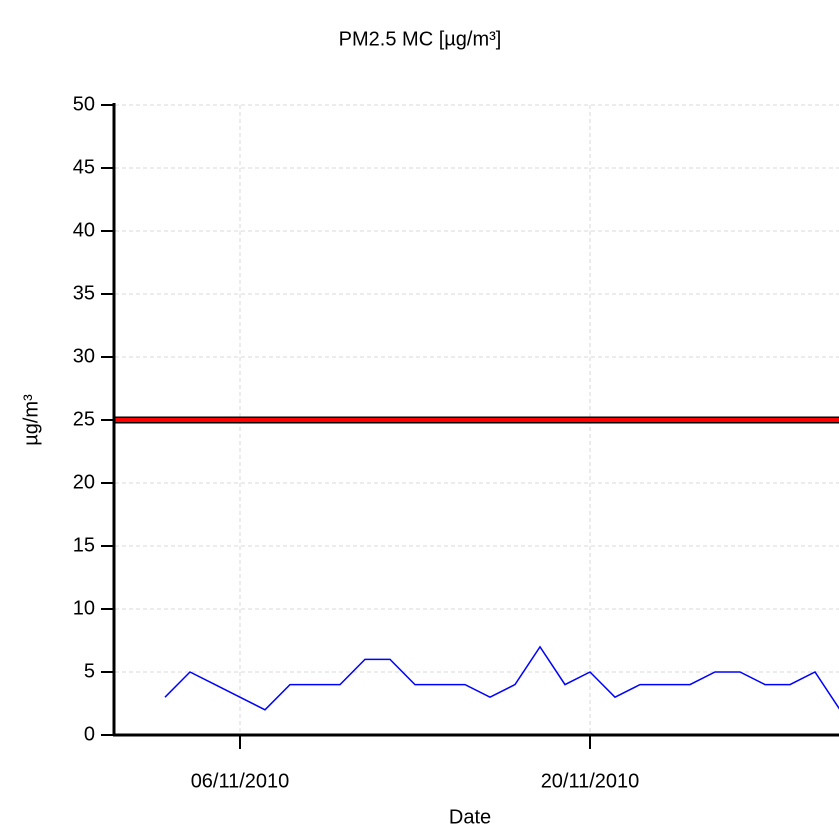  I want to click on y-tick-label: 10, so click(84, 608).